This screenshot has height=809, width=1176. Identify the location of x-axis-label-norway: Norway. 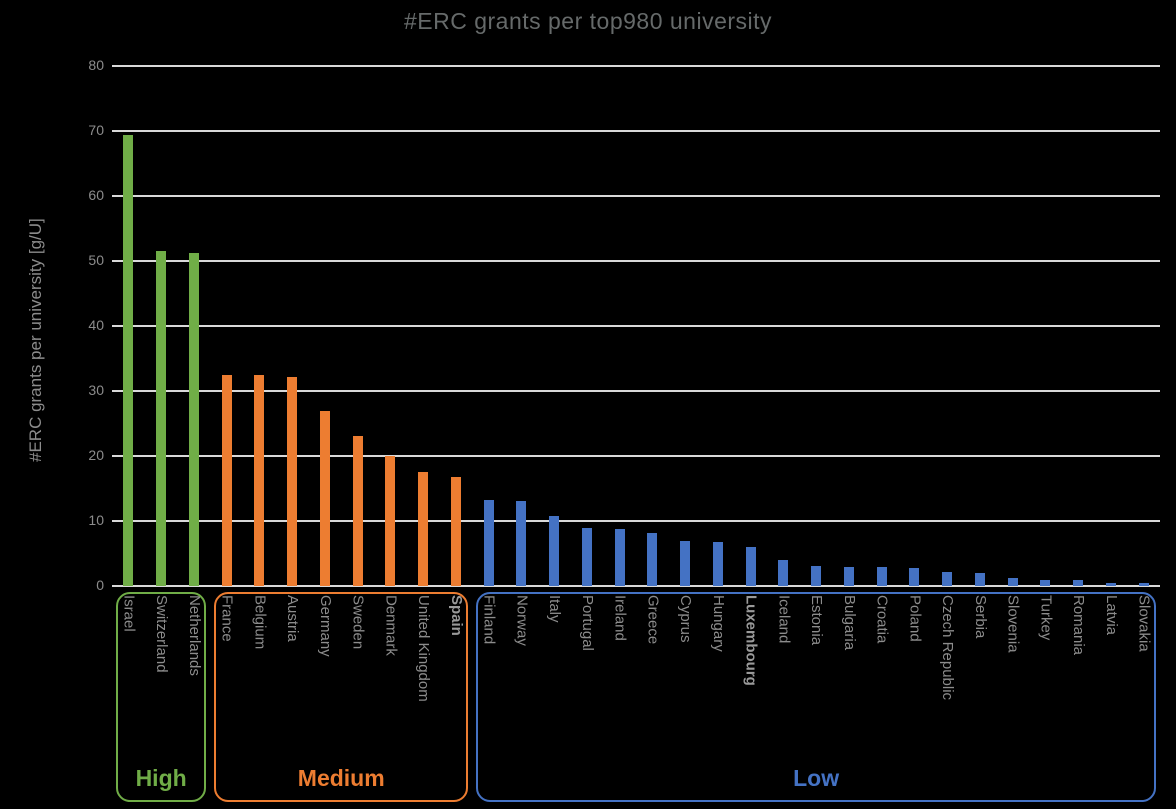
(522, 620).